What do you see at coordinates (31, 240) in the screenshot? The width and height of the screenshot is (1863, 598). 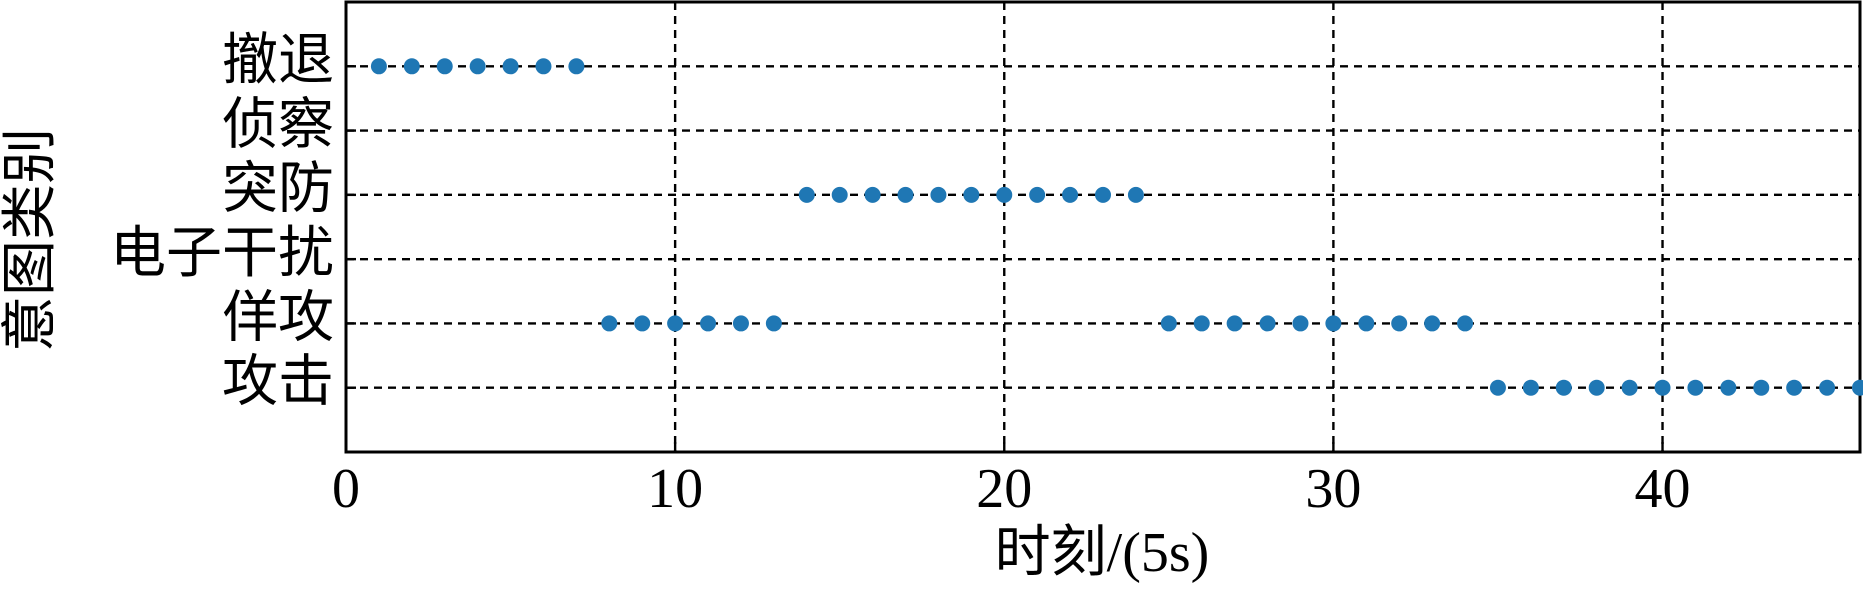 I see `y-axis-label: 意图类别` at bounding box center [31, 240].